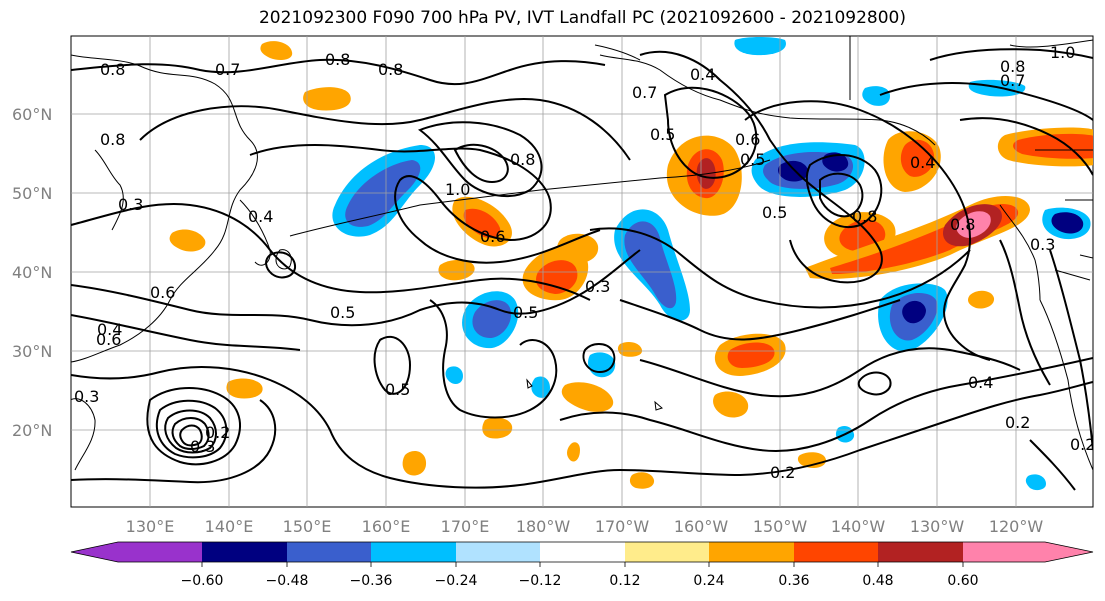 Image resolution: width=1105 pixels, height=601 pixels. What do you see at coordinates (371, 581) in the screenshot?
I see `colorbar-tick-label: −0.36` at bounding box center [371, 581].